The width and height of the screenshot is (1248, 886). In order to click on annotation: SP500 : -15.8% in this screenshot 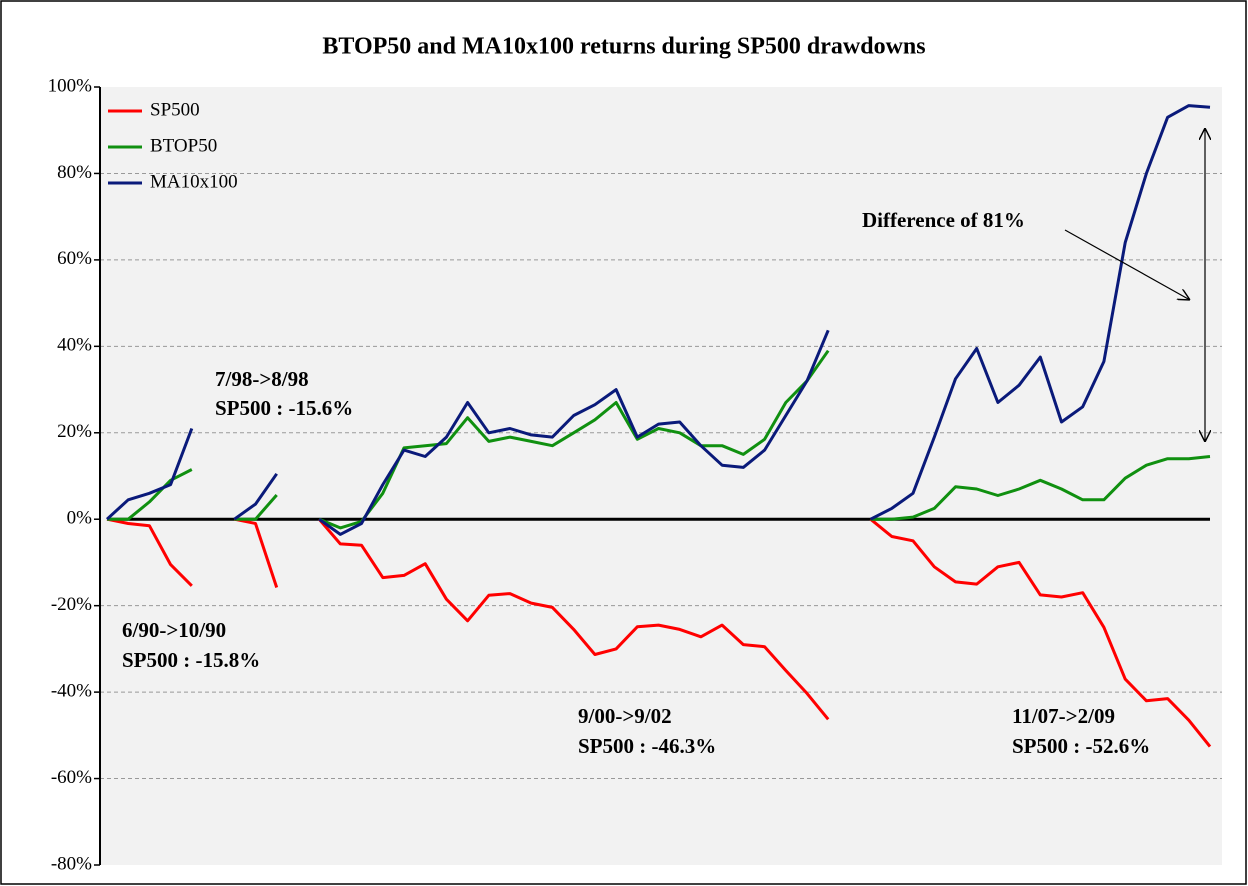, I will do `click(191, 660)`.